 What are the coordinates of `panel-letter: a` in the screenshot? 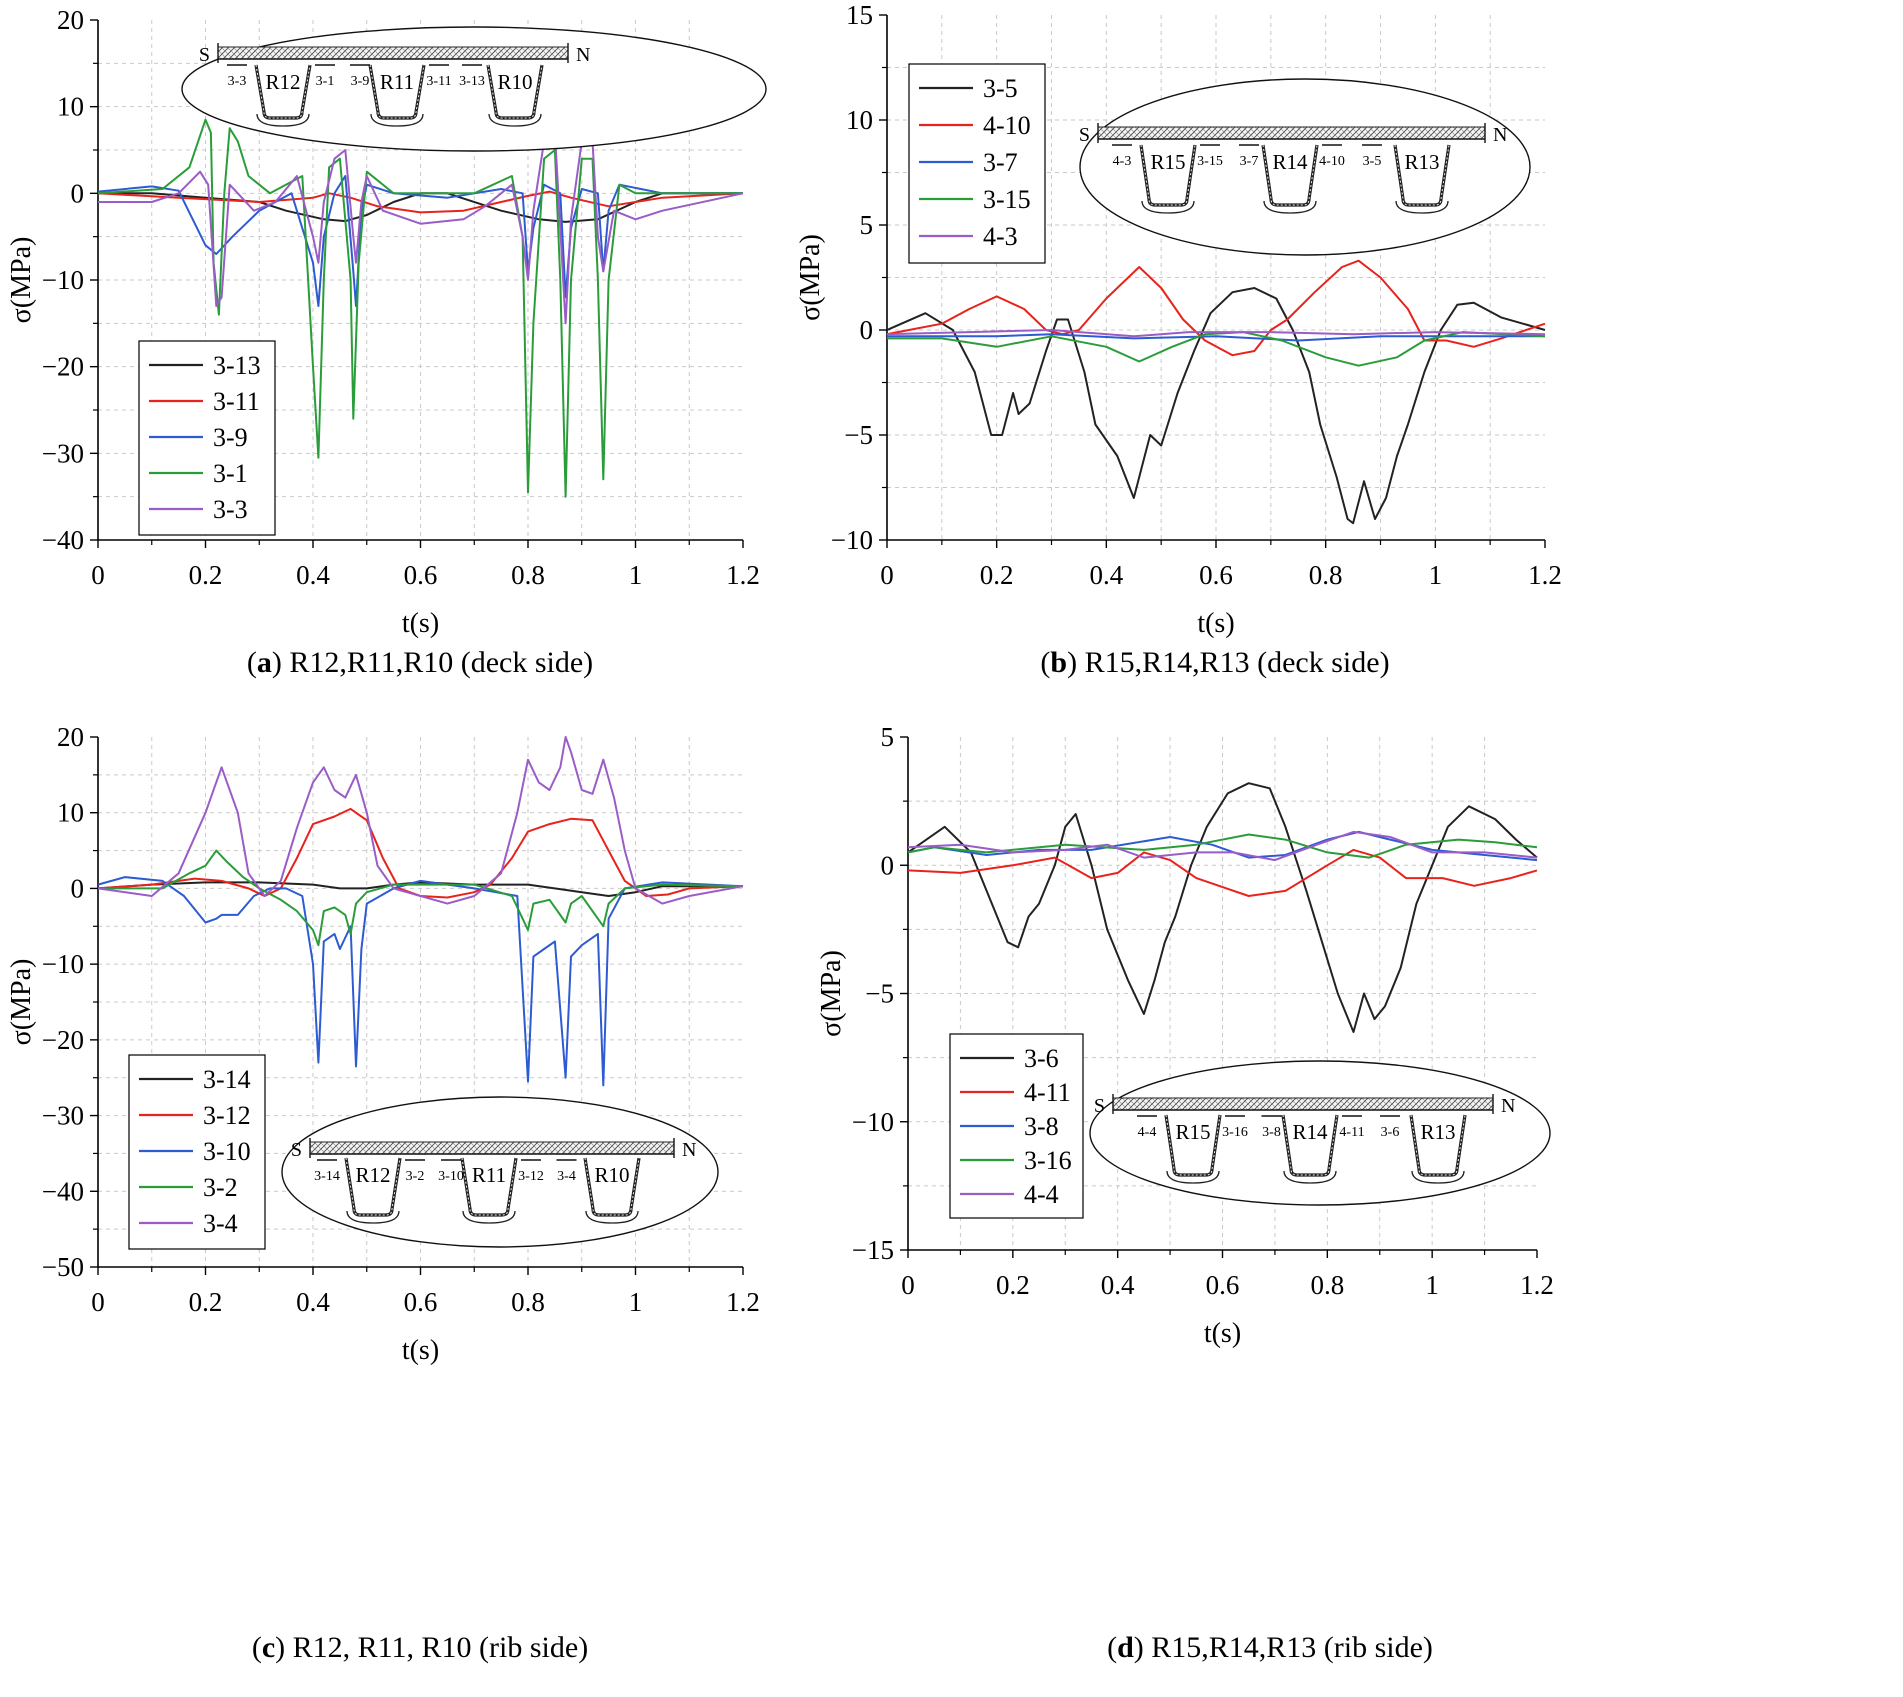 It's located at (264, 662).